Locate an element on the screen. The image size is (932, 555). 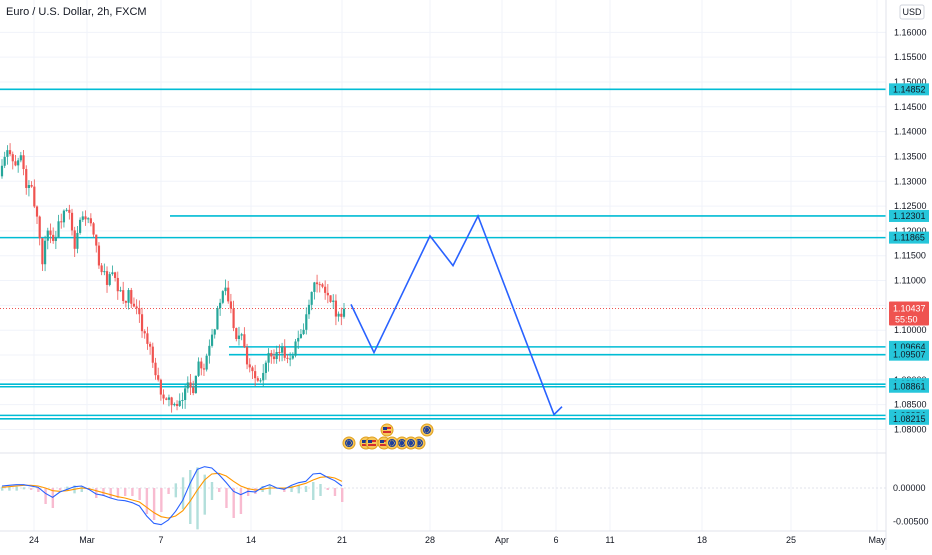
price-tick-label: 1.11500 is located at coordinates (910, 256).